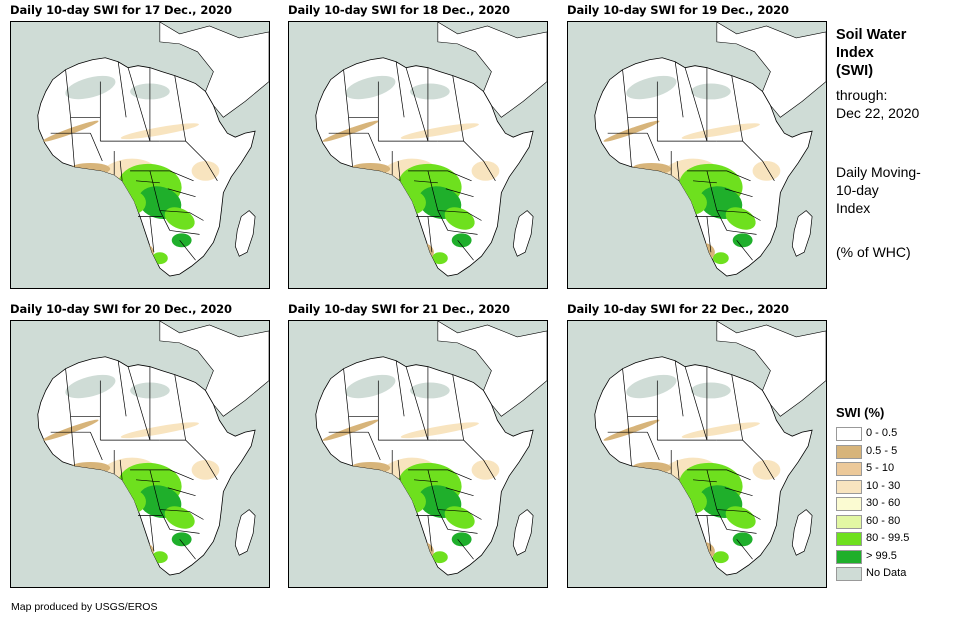 Image resolution: width=967 pixels, height=626 pixels. I want to click on map-title: Daily 10-day SWI for 22 Dec., 2020, so click(678, 309).